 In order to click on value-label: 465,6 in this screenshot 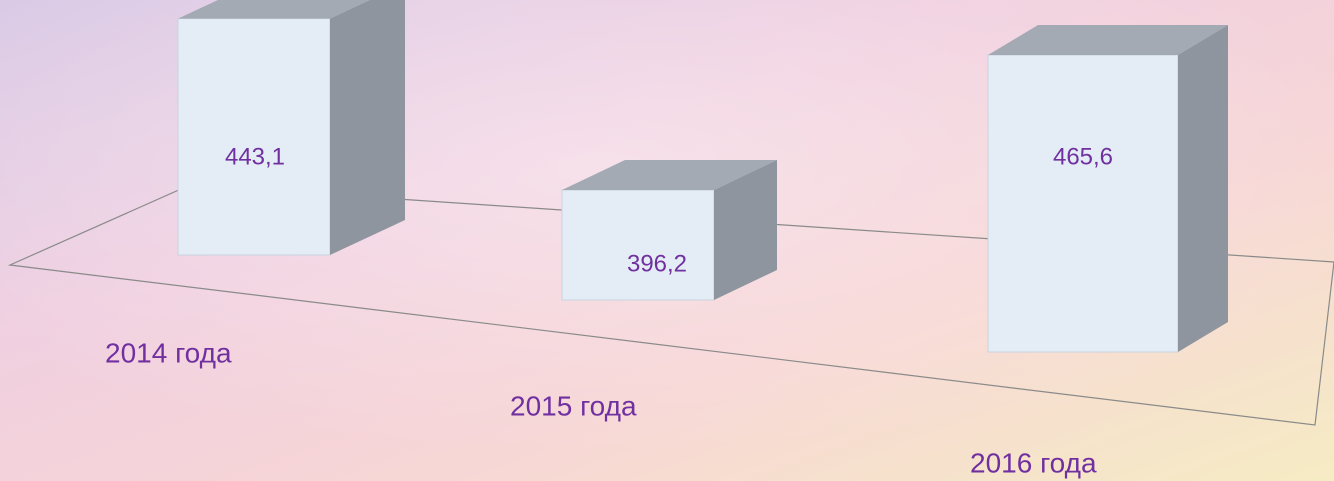, I will do `click(1083, 156)`.